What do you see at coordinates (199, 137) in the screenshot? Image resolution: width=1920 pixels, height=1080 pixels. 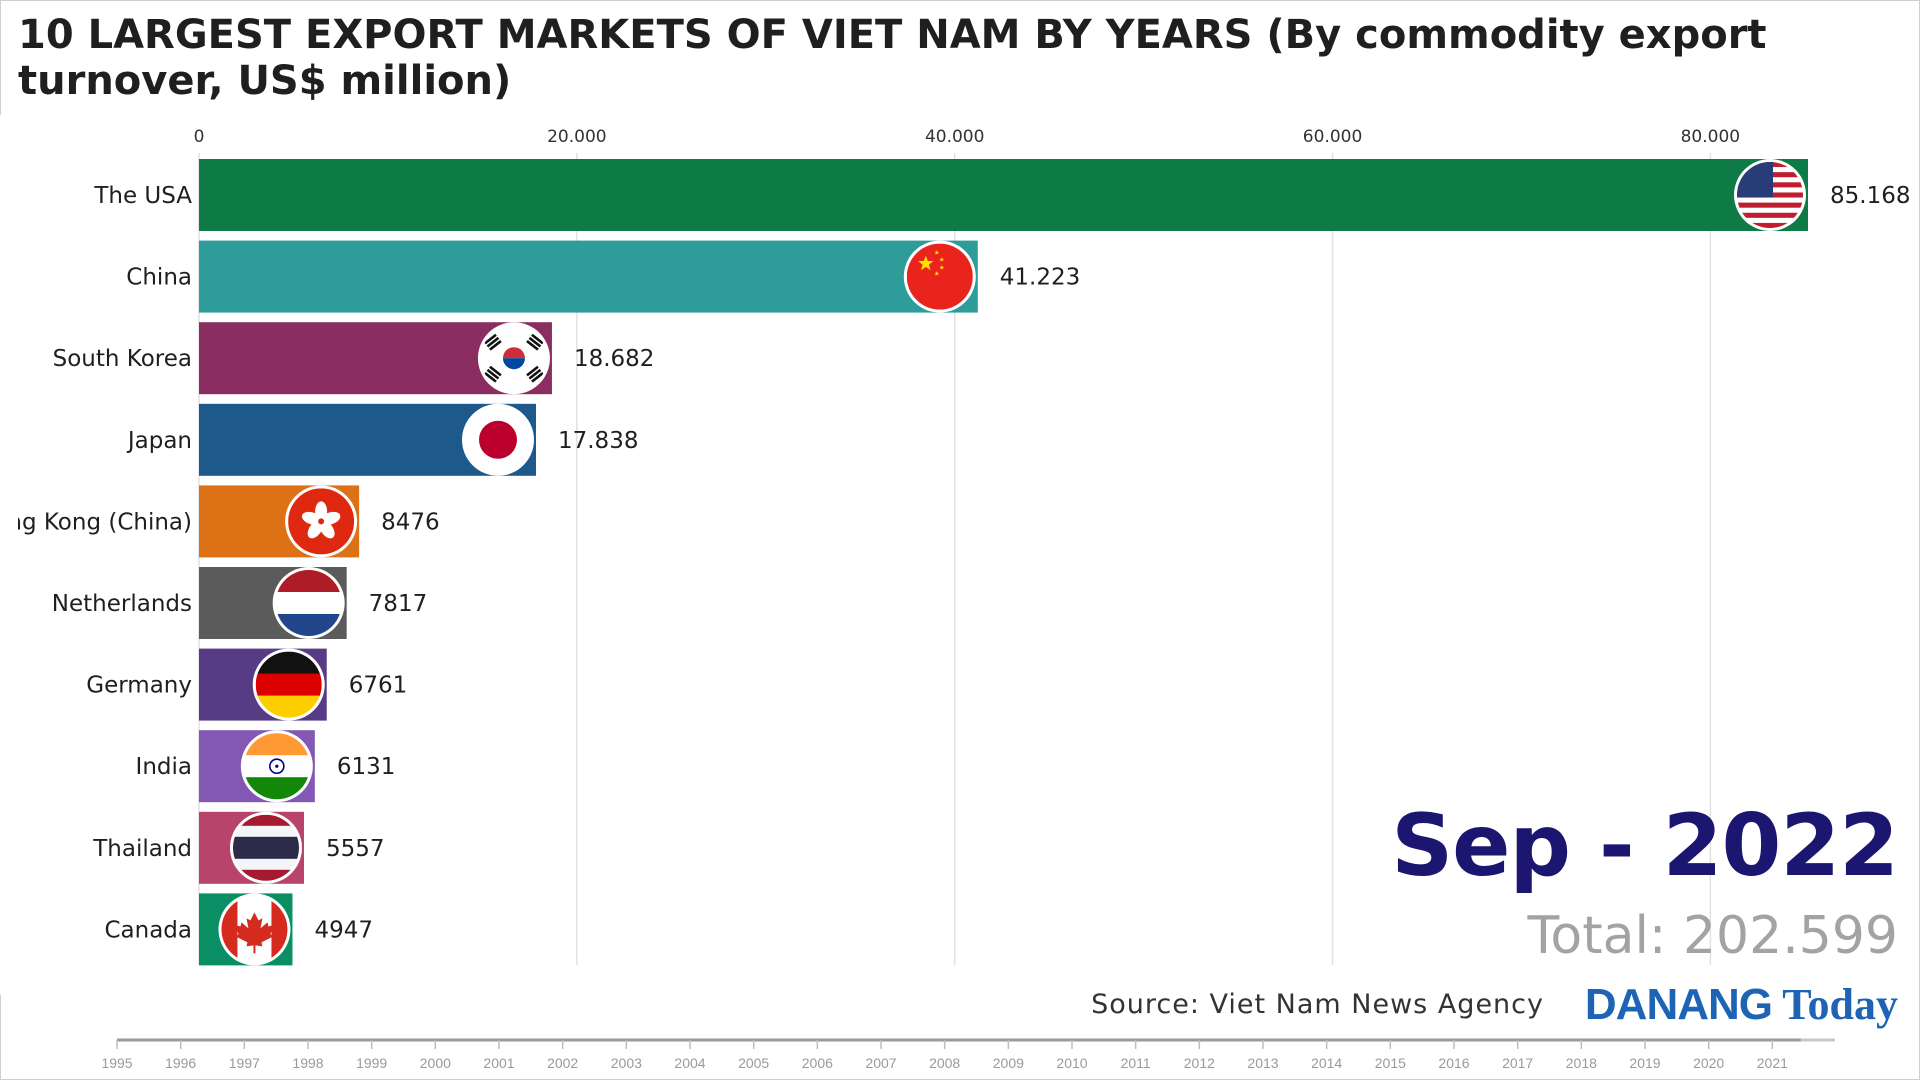 I see `x-tick-label: 0` at bounding box center [199, 137].